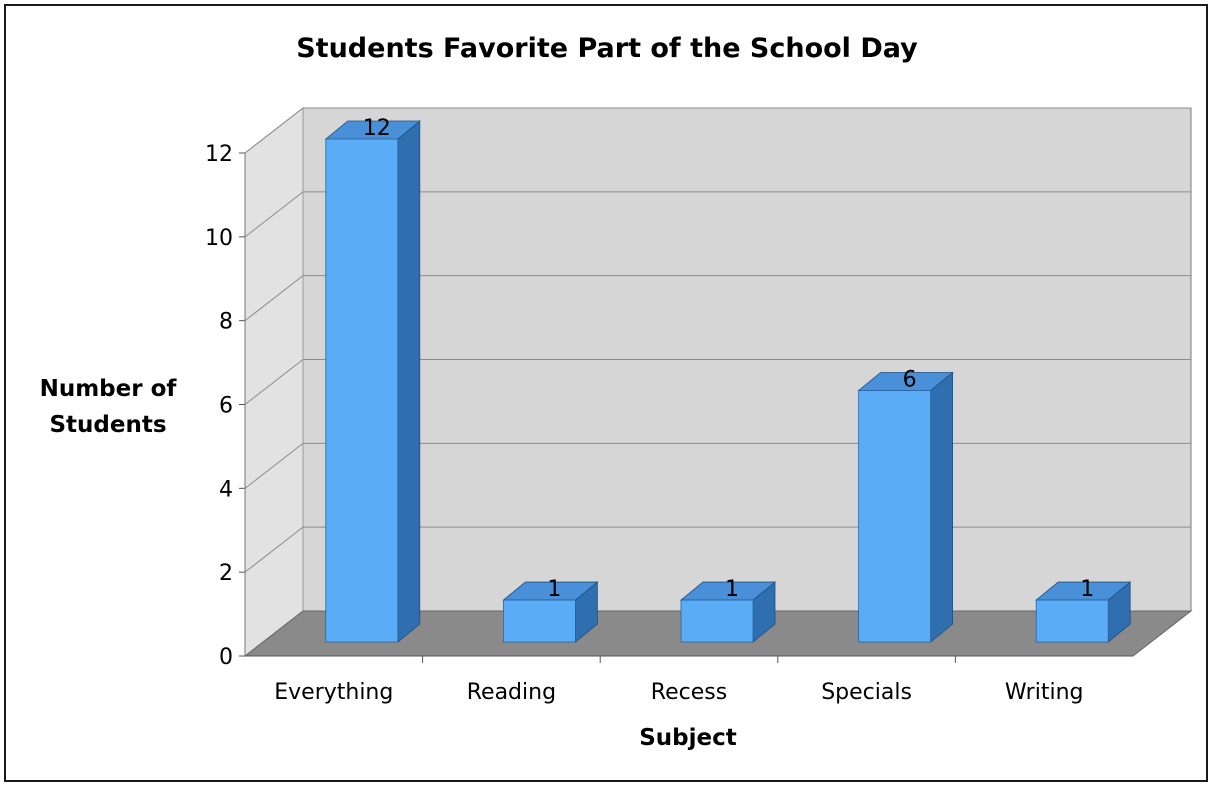  I want to click on y-tick-label: 10, so click(219, 238).